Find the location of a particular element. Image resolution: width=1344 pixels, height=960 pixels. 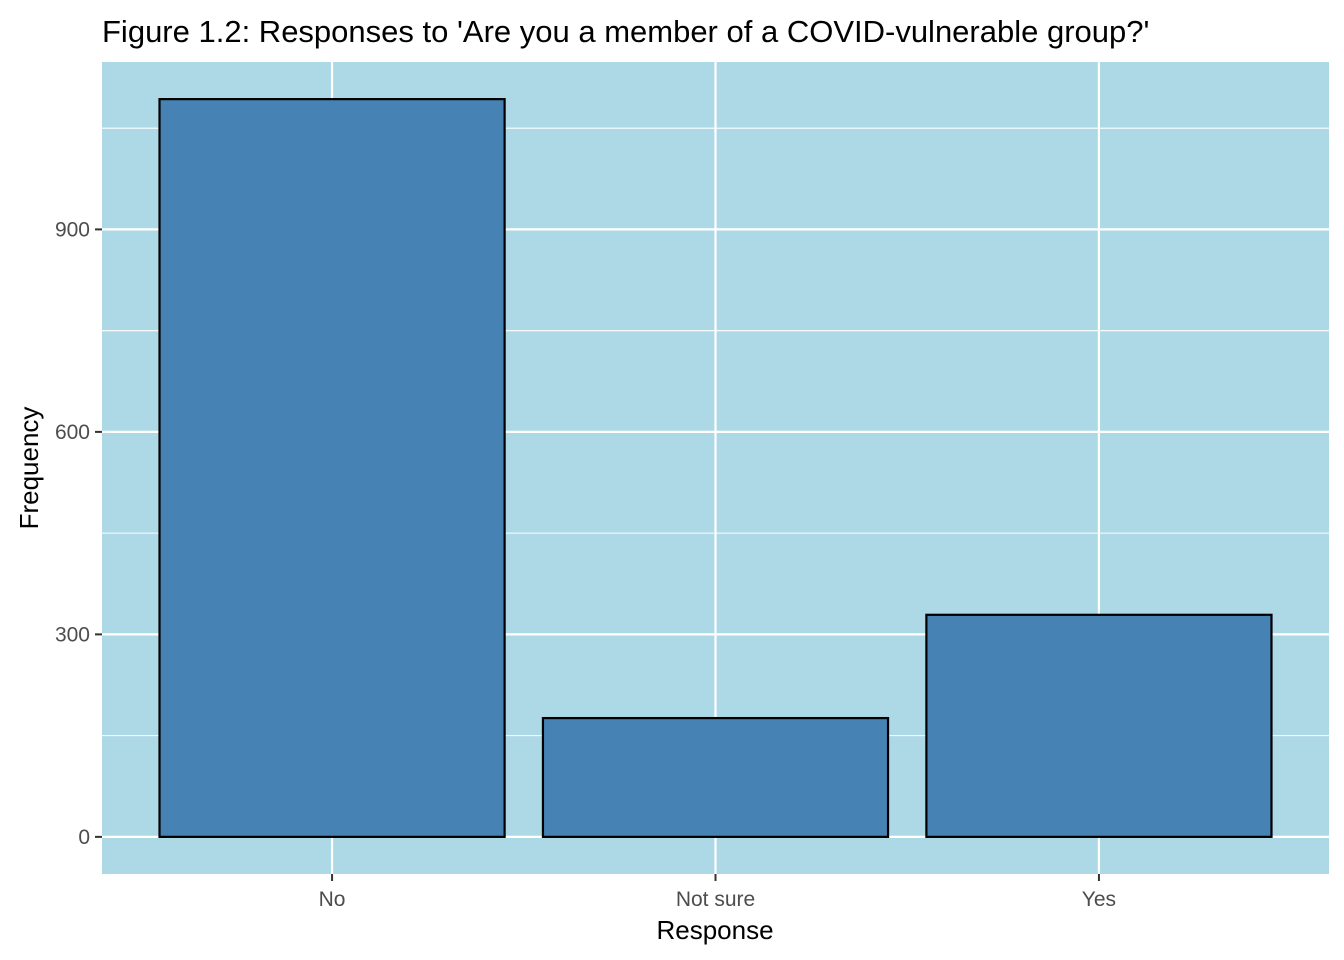

y-tick-label: 900 is located at coordinates (72, 229).